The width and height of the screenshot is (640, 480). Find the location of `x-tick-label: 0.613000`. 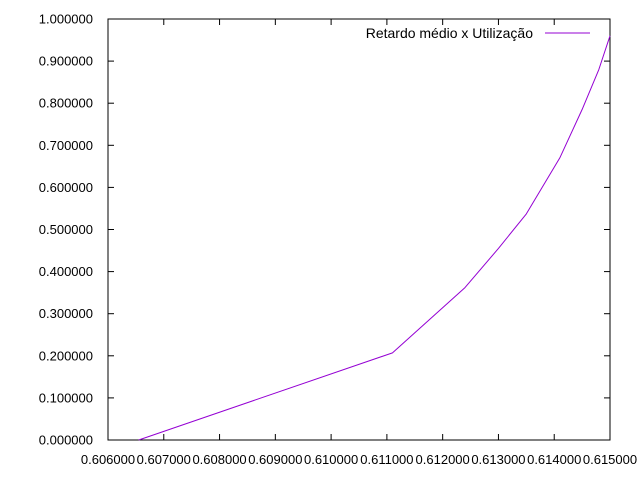

x-tick-label: 0.613000 is located at coordinates (498, 459).